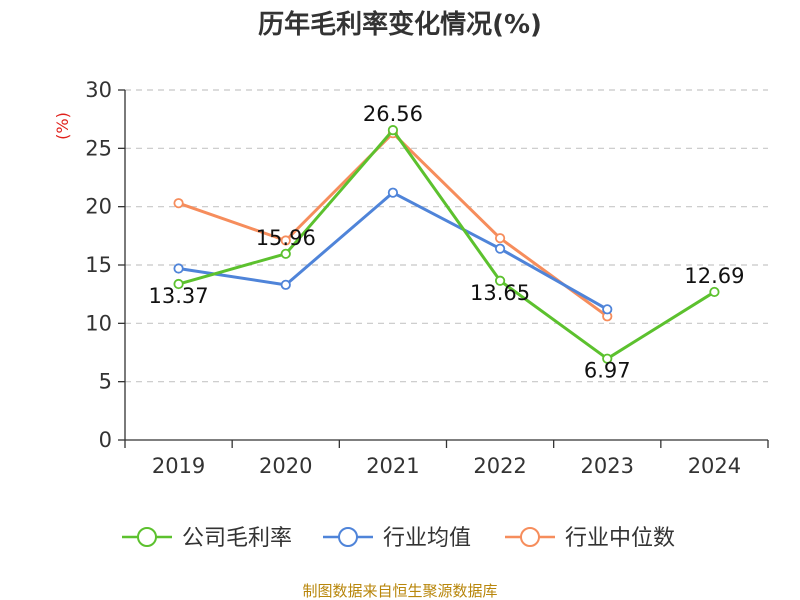  Describe the element at coordinates (607, 466) in the screenshot. I see `x-tick-label: 2023` at that location.